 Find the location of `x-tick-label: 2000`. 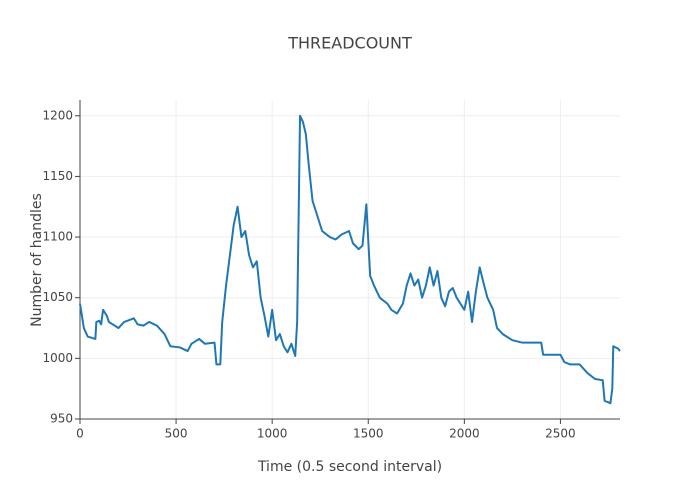

x-tick-label: 2000 is located at coordinates (464, 434).